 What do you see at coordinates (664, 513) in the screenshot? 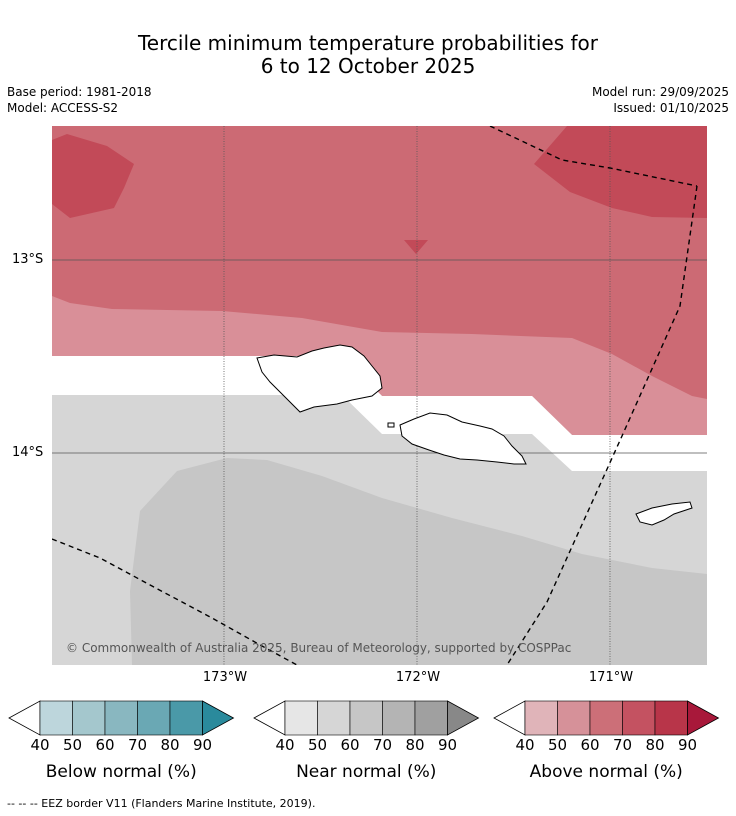
I see `tutuila-island` at bounding box center [664, 513].